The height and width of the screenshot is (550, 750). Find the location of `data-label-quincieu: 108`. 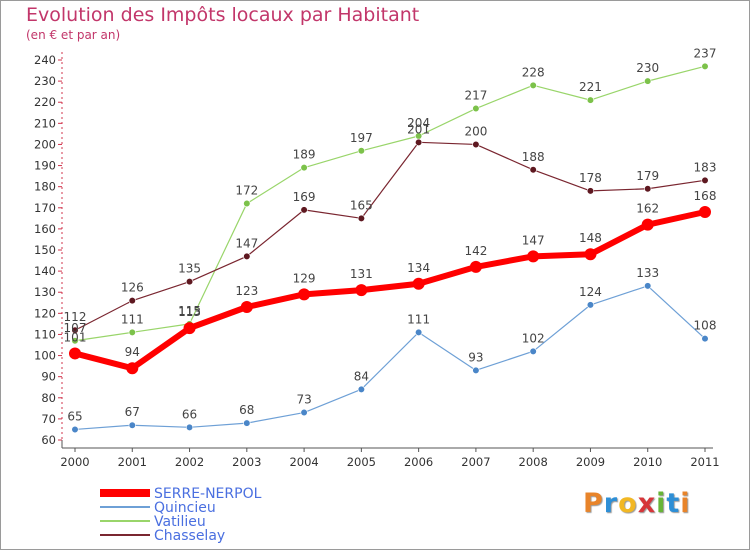

data-label-quincieu: 108 is located at coordinates (705, 326).